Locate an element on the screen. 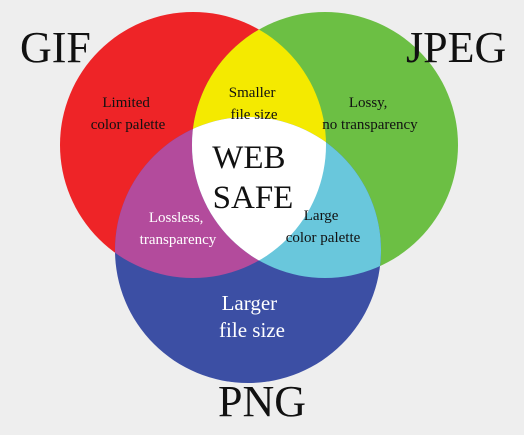  web-safe-overlap is located at coordinates (259, 197).